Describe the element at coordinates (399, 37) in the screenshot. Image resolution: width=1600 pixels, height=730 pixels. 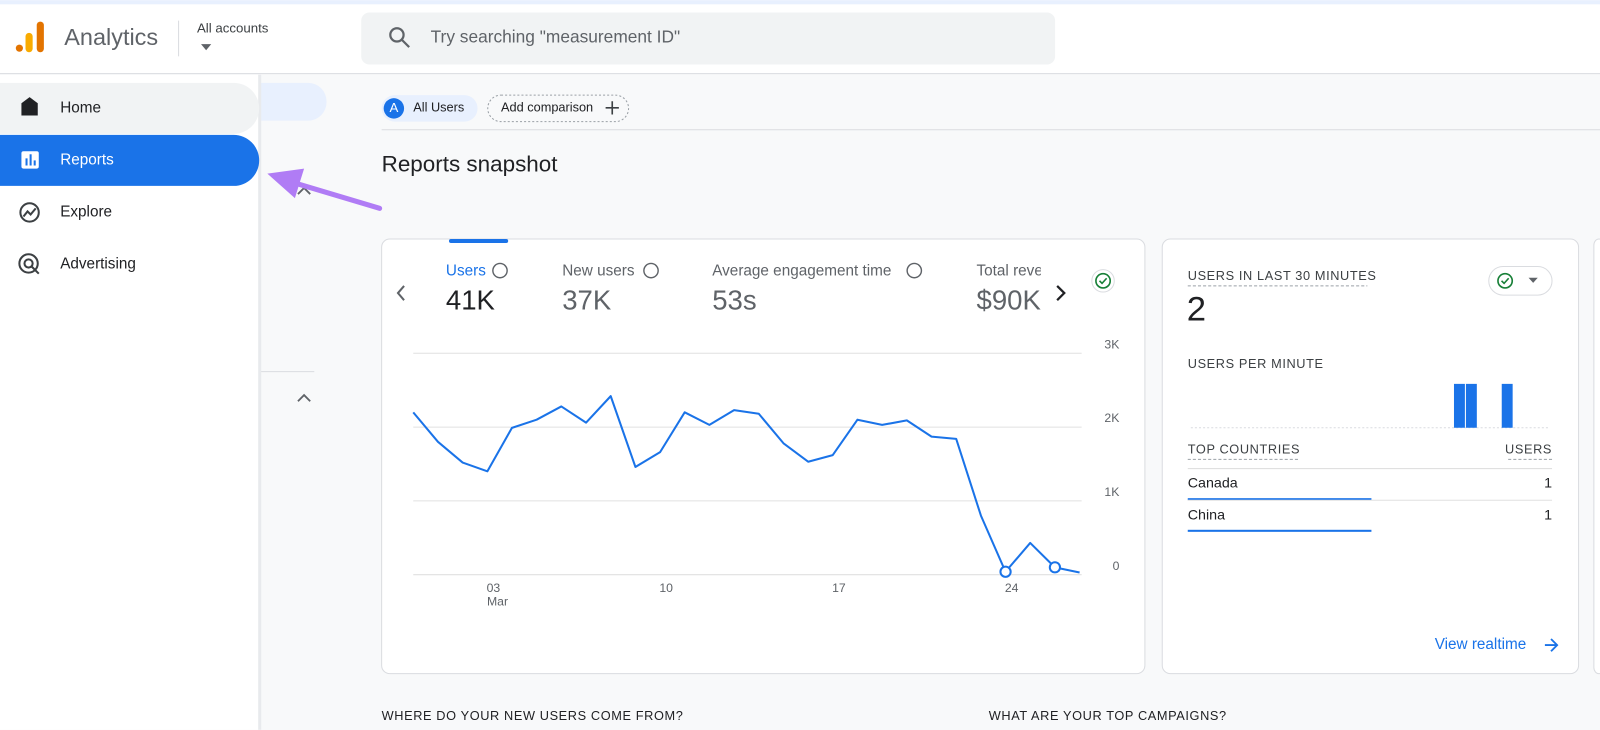
I see `search-icon` at that location.